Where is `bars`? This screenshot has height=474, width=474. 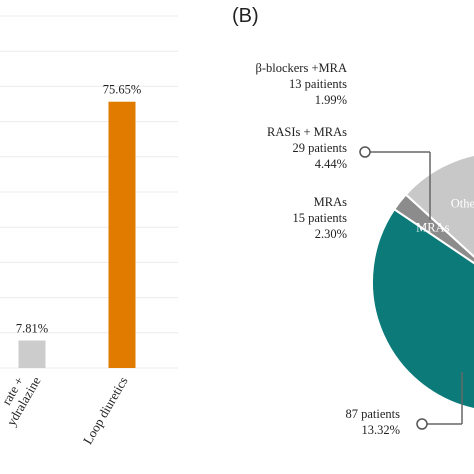
bars is located at coordinates (77, 234).